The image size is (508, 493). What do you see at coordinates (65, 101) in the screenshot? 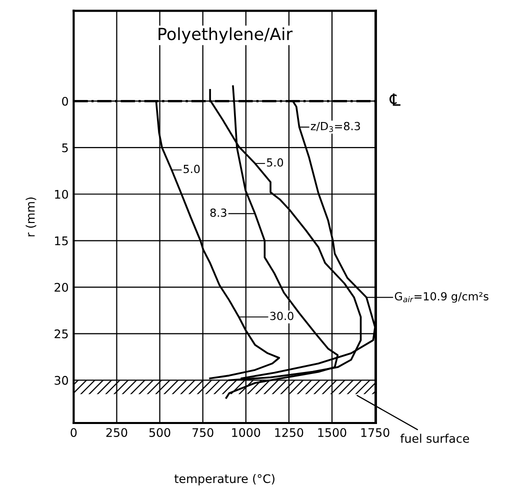
I see `y-tick-label: 0` at bounding box center [65, 101].